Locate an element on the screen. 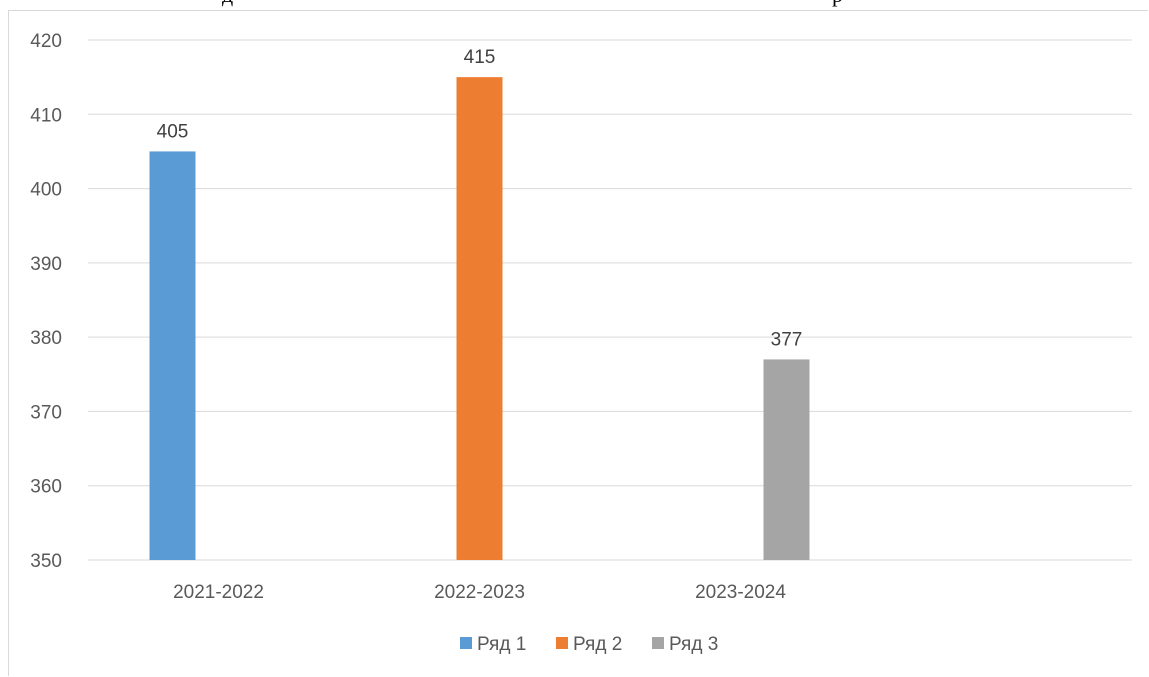 The height and width of the screenshot is (677, 1149). legend: Ряд 1 Ряд 2 Ряд 3 is located at coordinates (589, 644).